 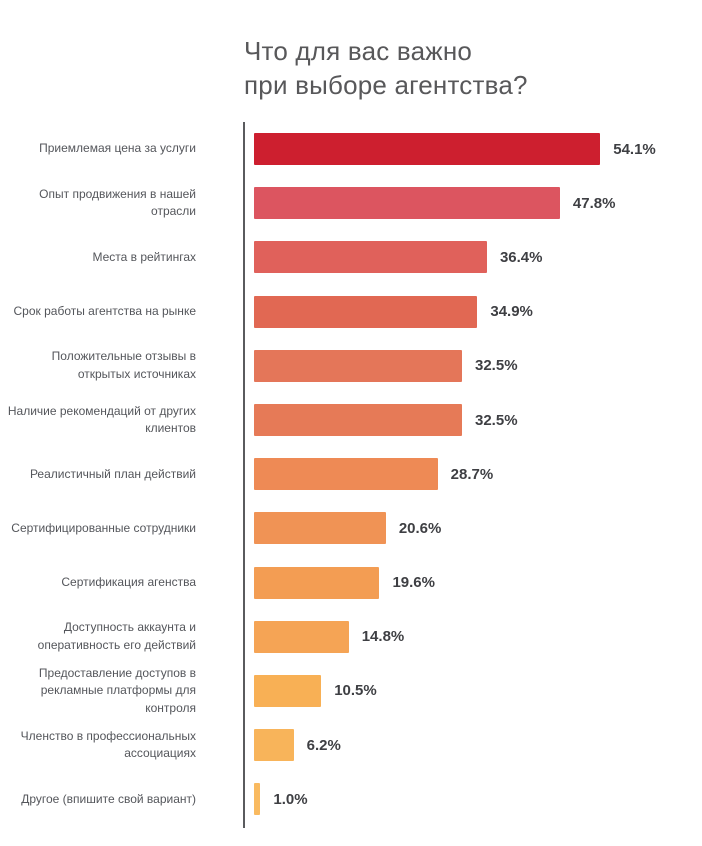 I want to click on bar-row: Места в рейтингах 36.4%, so click(x=351, y=257).